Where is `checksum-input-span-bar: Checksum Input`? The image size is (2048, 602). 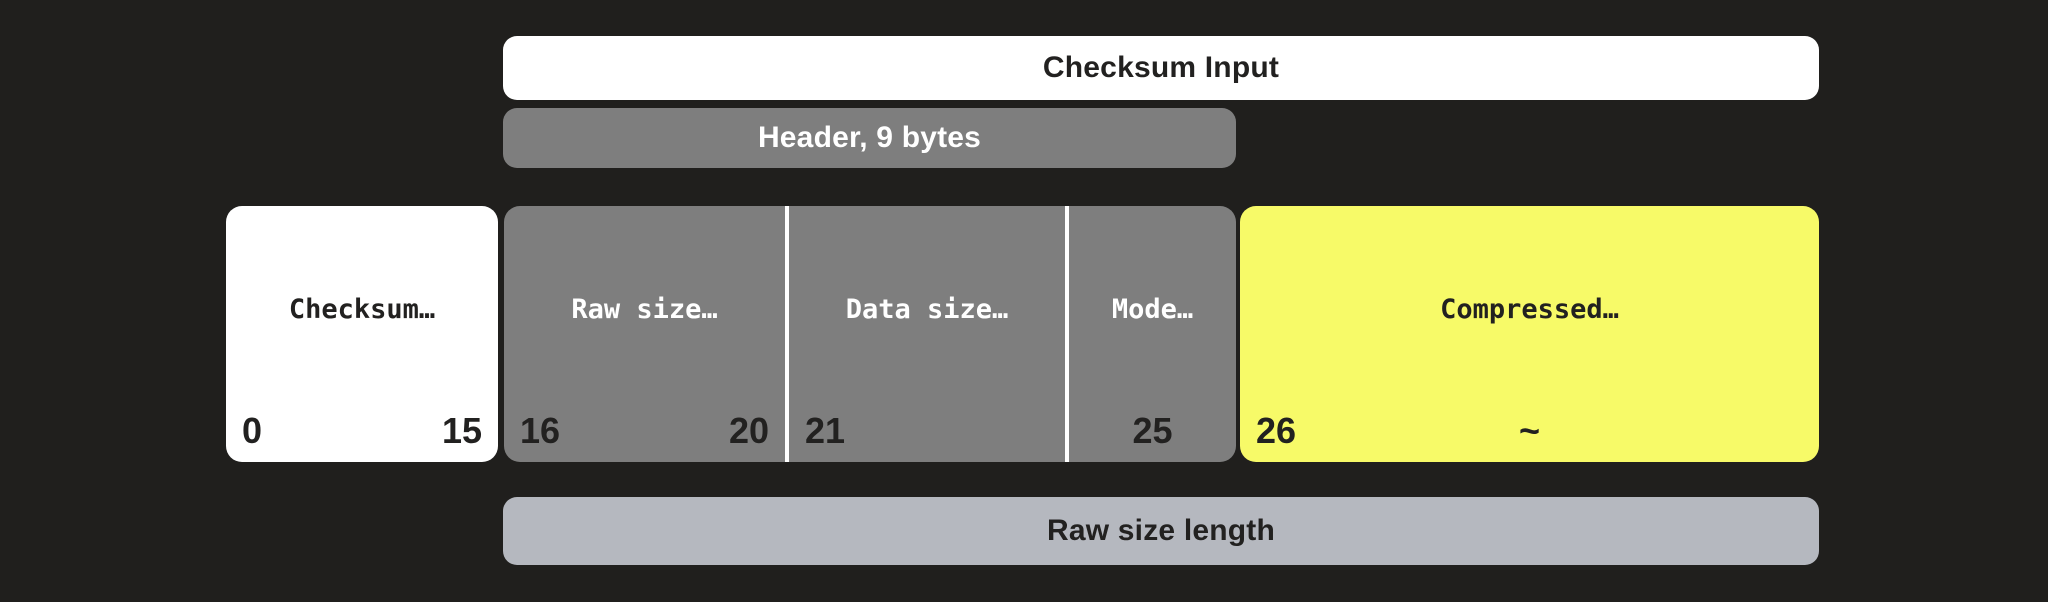 checksum-input-span-bar: Checksum Input is located at coordinates (1161, 68).